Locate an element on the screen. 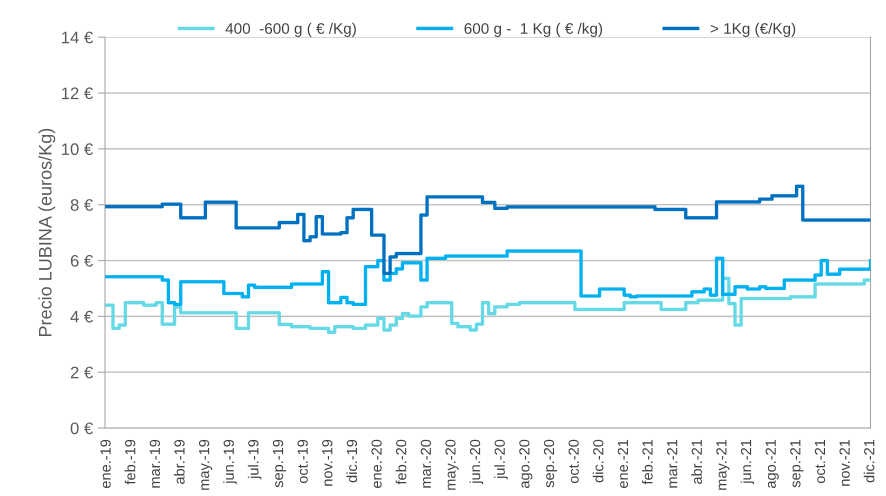  x-tick-label: may.-20 is located at coordinates (452, 465).